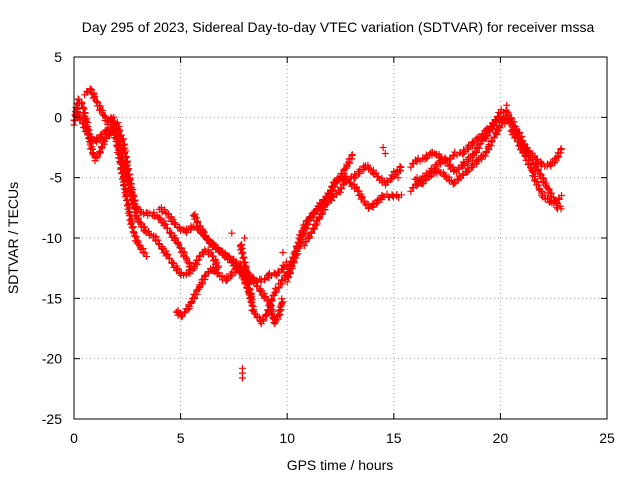 Image resolution: width=640 pixels, height=480 pixels. What do you see at coordinates (501, 438) in the screenshot?
I see `x-tick-label: 20` at bounding box center [501, 438].